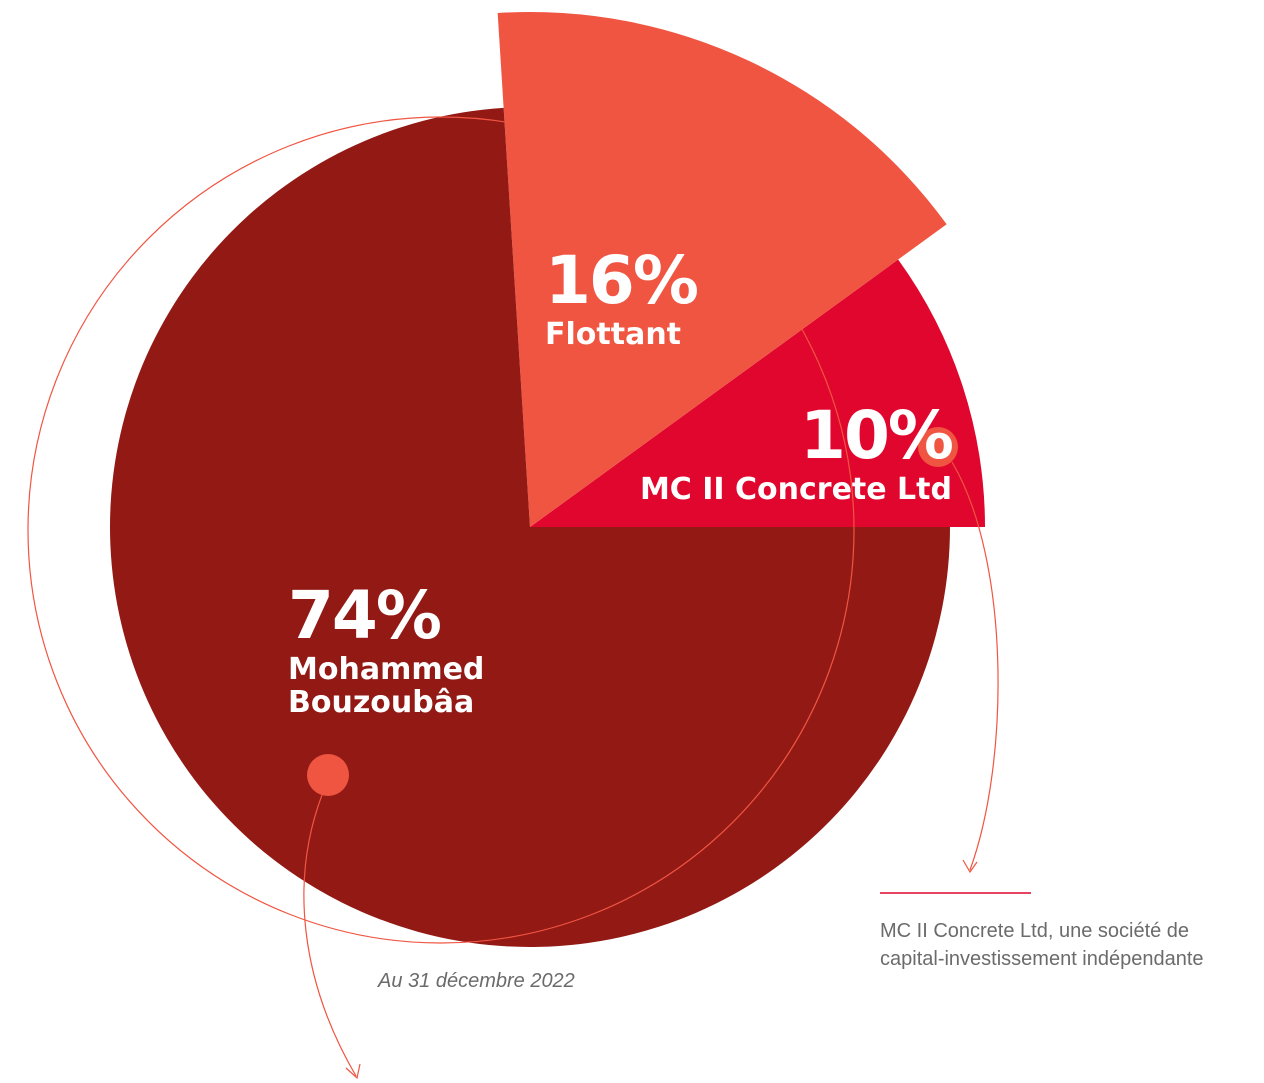 The width and height of the screenshot is (1264, 1083). I want to click on category-label: Mohammed Bouzoubâa, so click(386, 685).